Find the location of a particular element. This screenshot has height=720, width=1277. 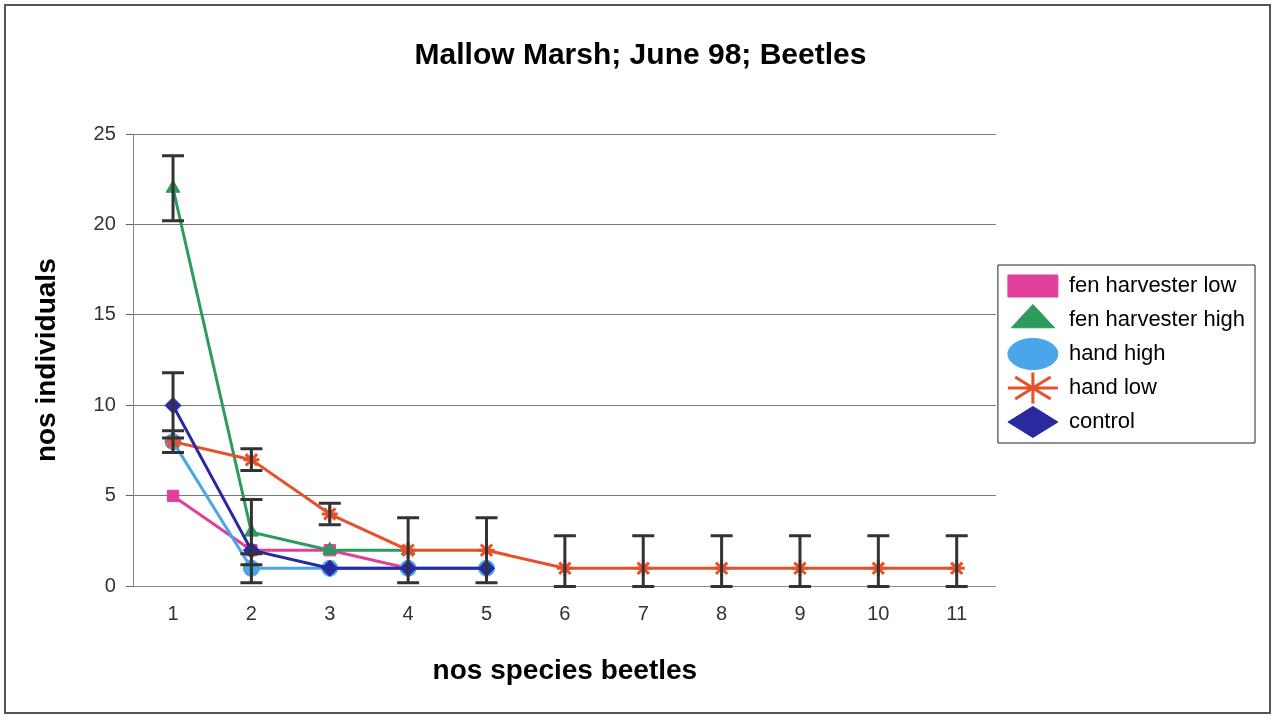

x-tick-label: 5 is located at coordinates (486, 612).